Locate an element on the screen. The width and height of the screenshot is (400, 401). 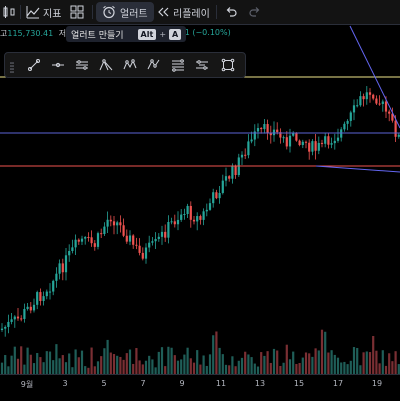
parallel-channel-tool-icon is located at coordinates (82, 65).